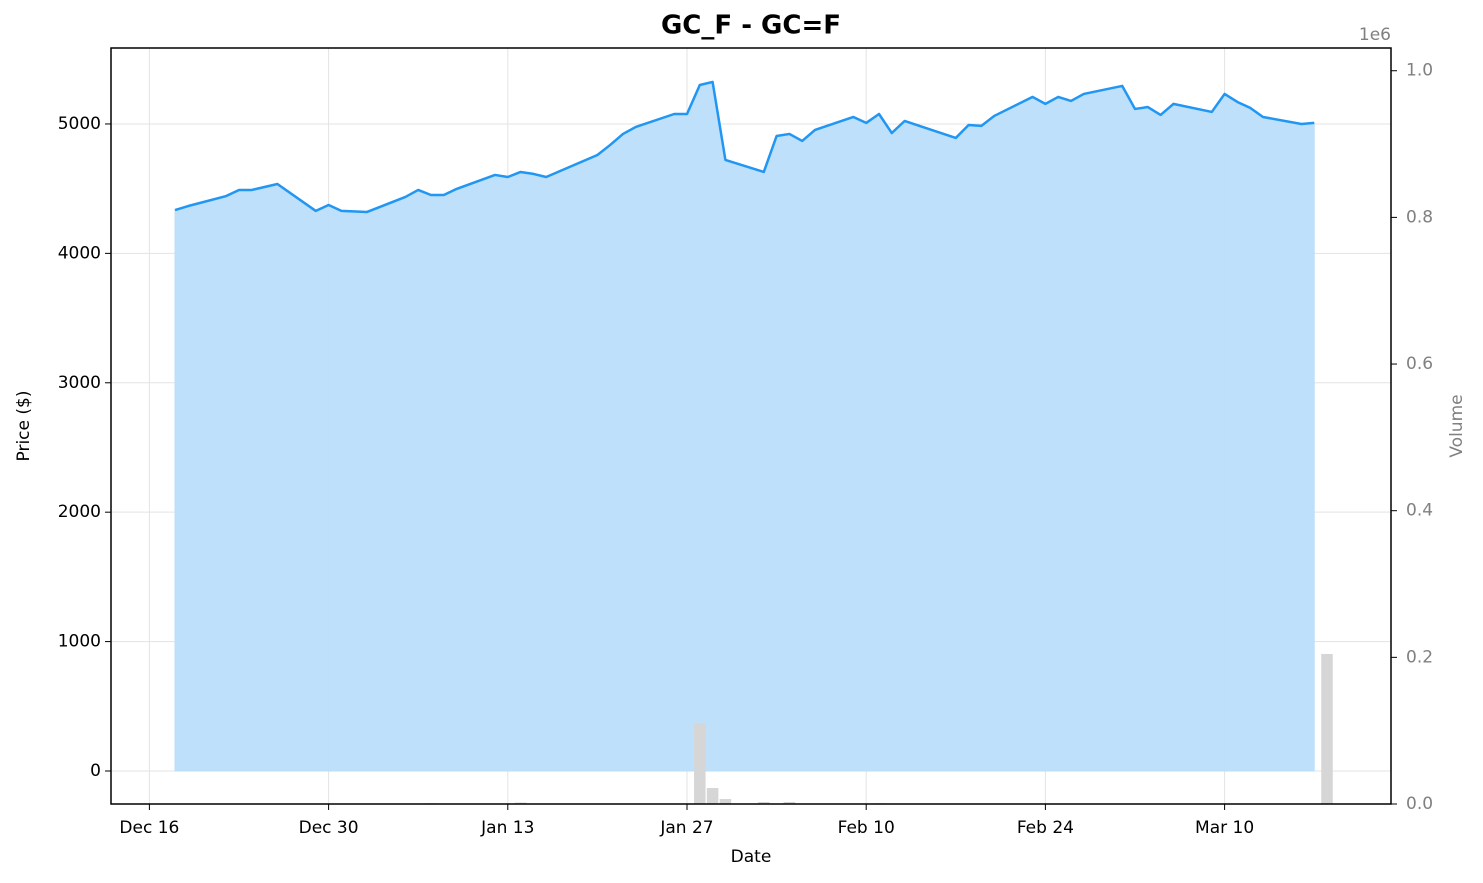 The width and height of the screenshot is (1483, 883). I want to click on y-tick-label: 2000, so click(79, 512).